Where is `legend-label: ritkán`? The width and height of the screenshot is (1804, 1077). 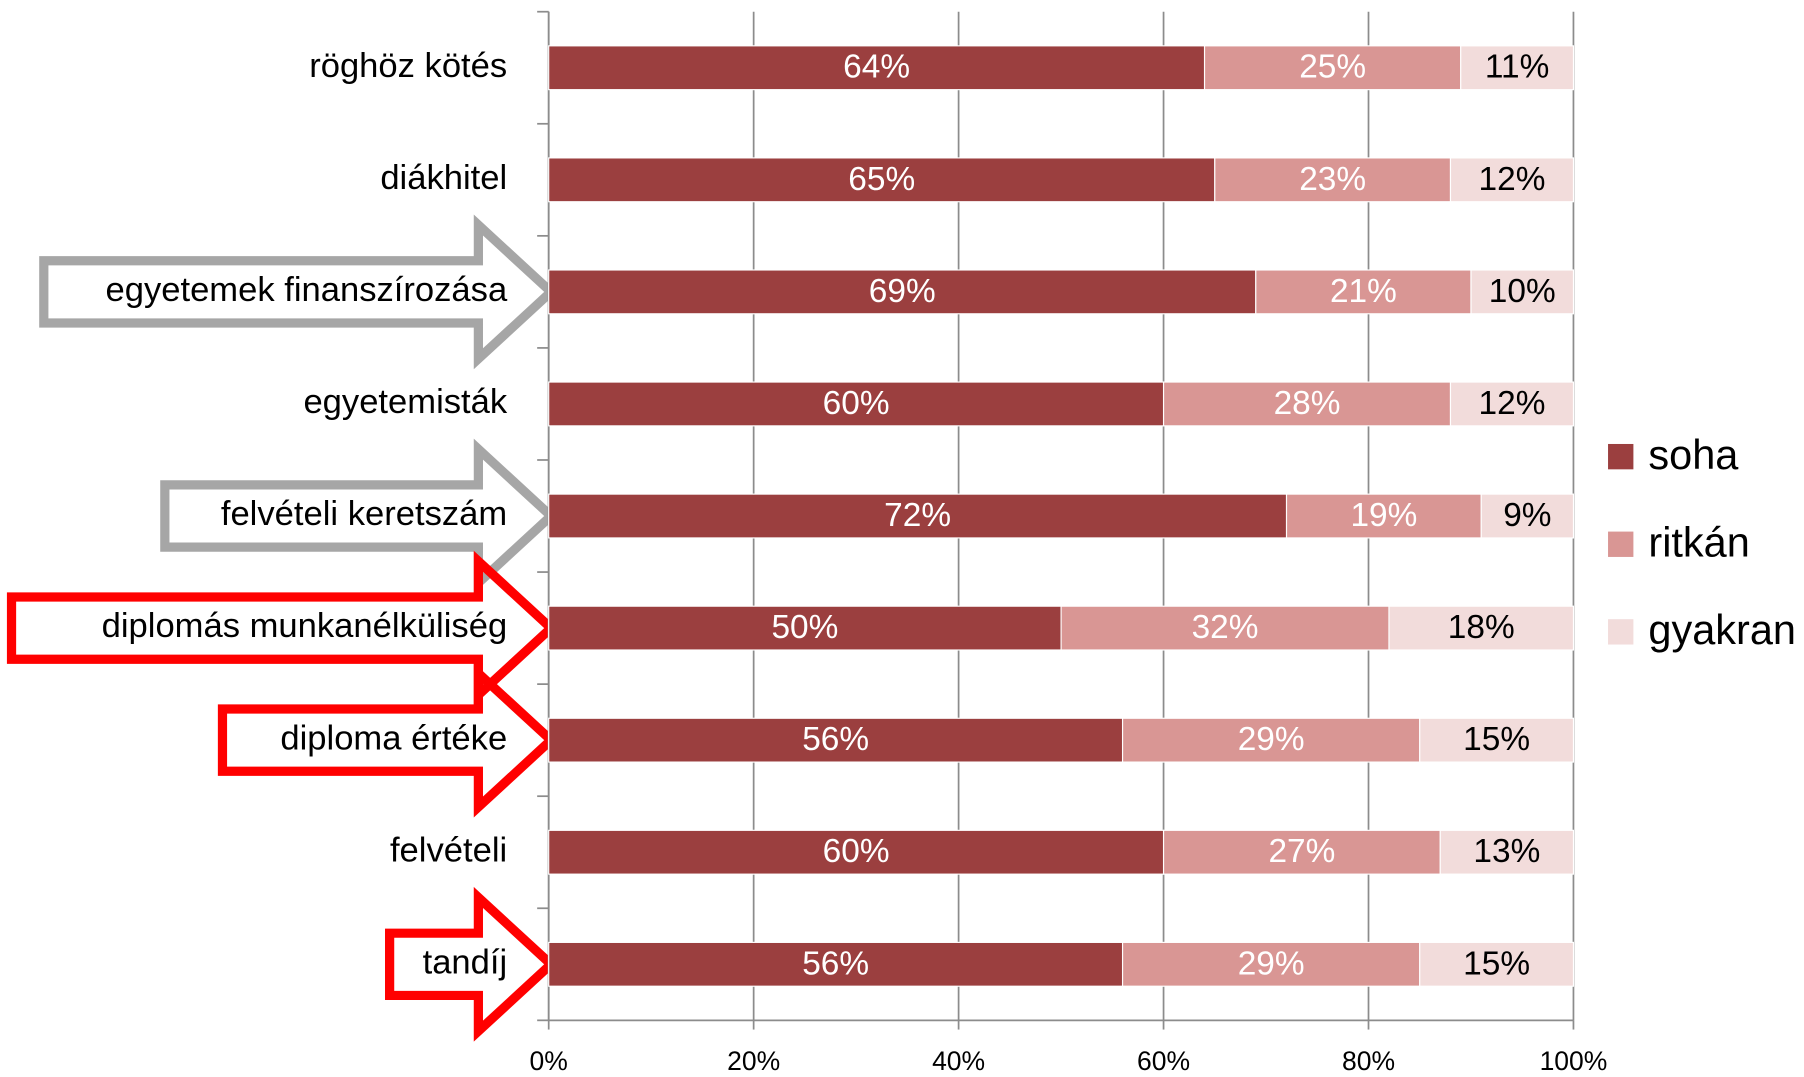 legend-label: ritkán is located at coordinates (1698, 541).